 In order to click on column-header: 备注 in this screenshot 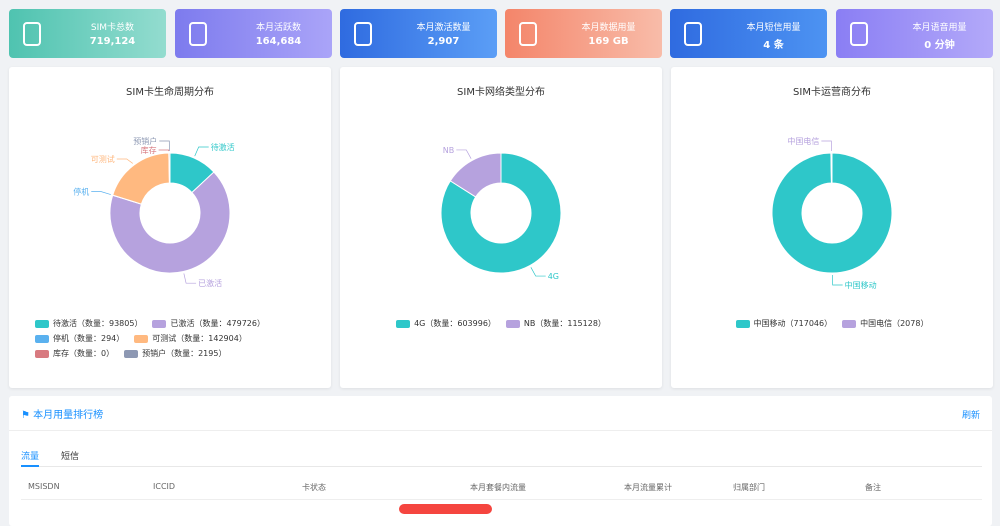, I will do `click(873, 487)`.